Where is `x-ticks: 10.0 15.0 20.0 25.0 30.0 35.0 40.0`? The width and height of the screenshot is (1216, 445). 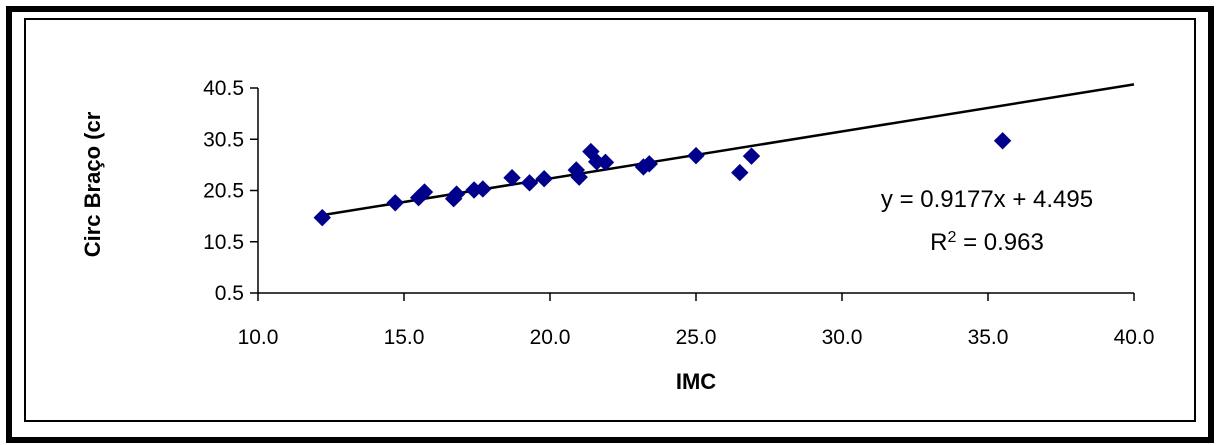
x-ticks: 10.0 15.0 20.0 25.0 30.0 35.0 40.0 is located at coordinates (696, 321).